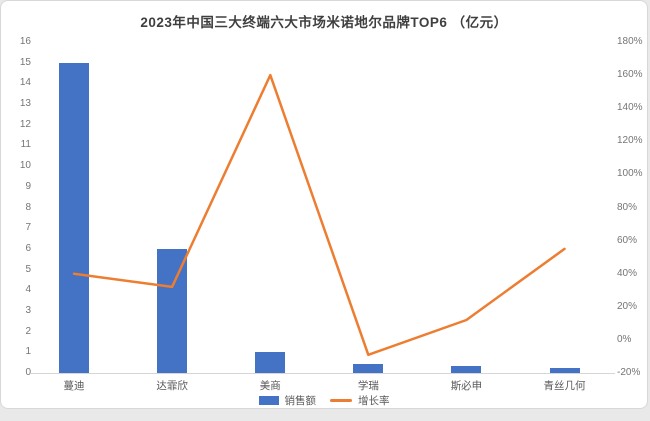  What do you see at coordinates (268, 400) in the screenshot?
I see `sales-bar-legend-swatch` at bounding box center [268, 400].